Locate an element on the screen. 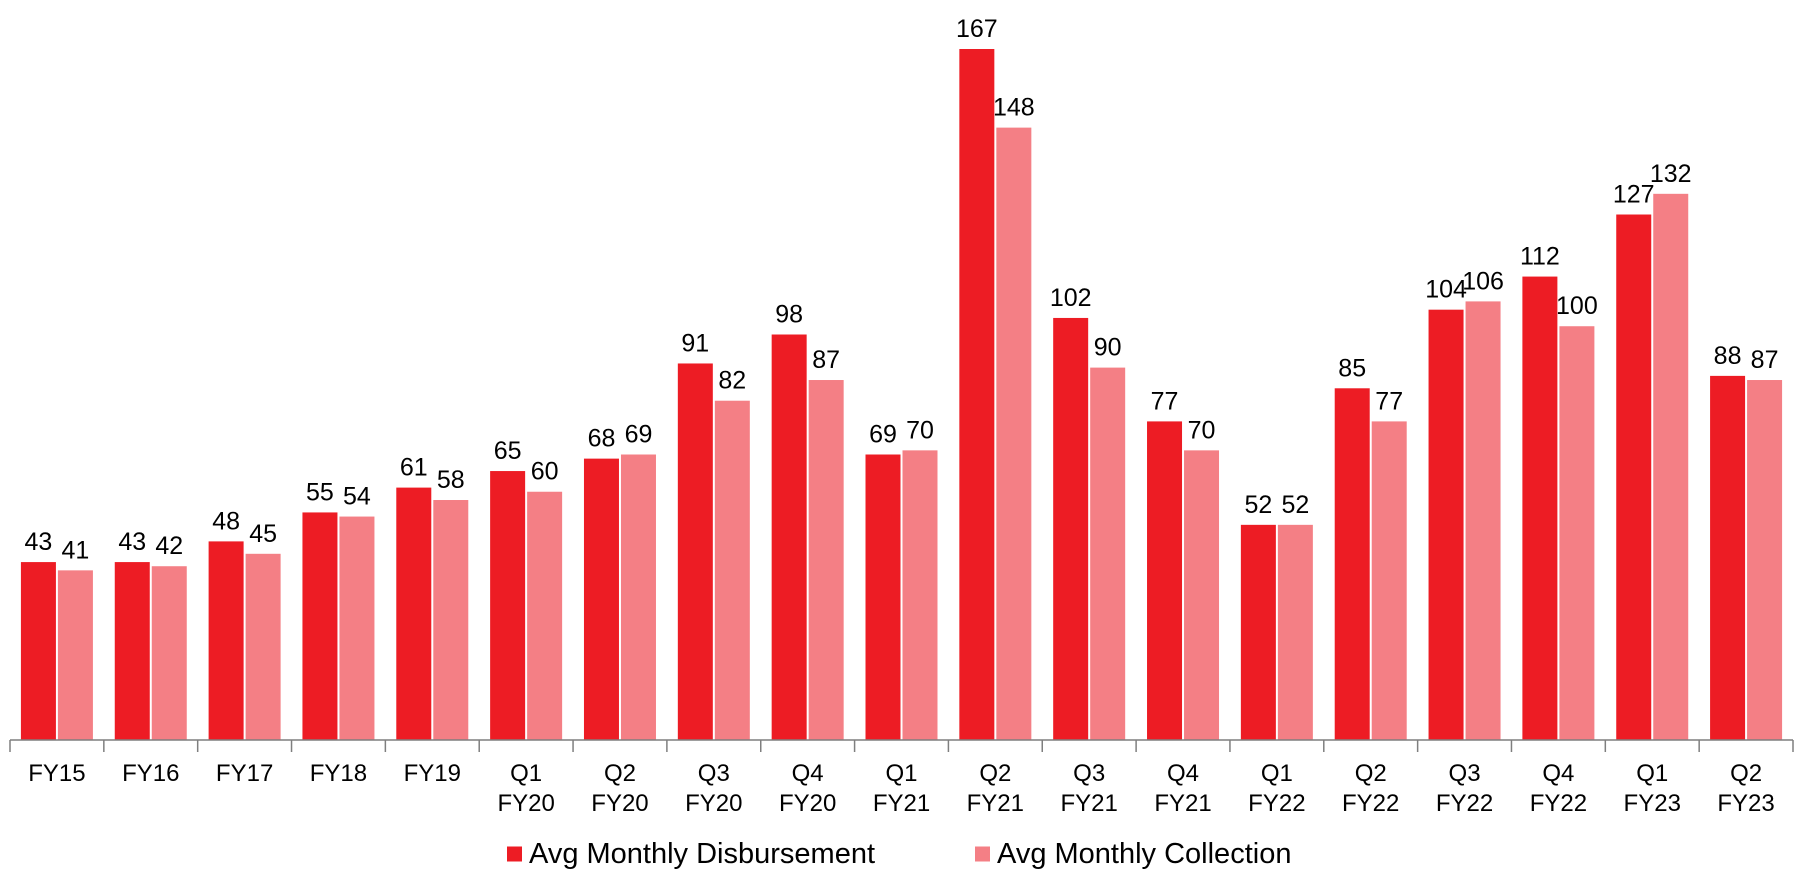 This screenshot has width=1802, height=887. disbursement-value-label-12: 102 is located at coordinates (1071, 298).